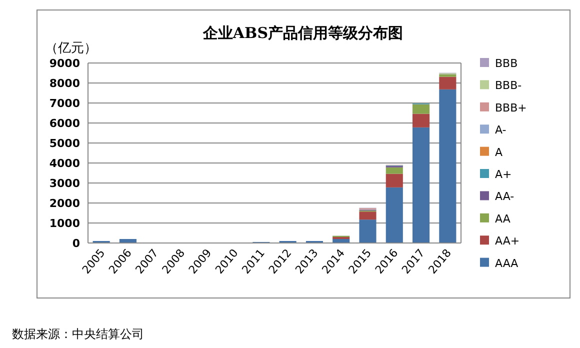 This screenshot has width=580, height=348. Describe the element at coordinates (78, 334) in the screenshot. I see `source-note: 数据来源：中央结算公司` at that location.